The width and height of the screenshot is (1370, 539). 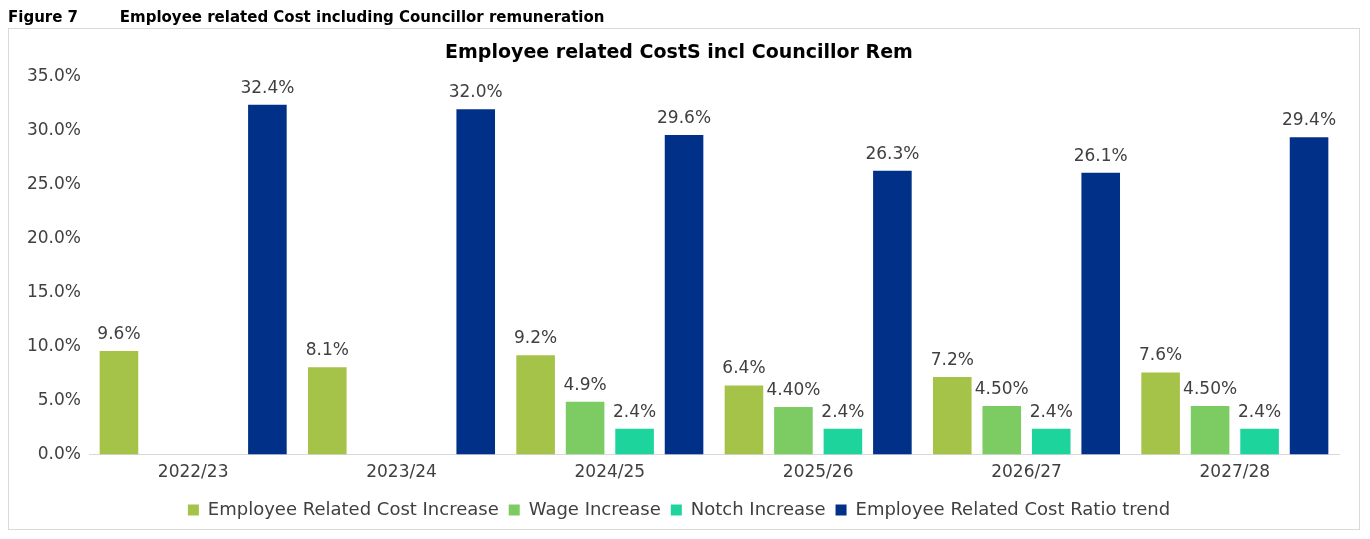 I want to click on caption: Figure 7 Employee related Cost including Councillor remuneration, so click(x=307, y=18).